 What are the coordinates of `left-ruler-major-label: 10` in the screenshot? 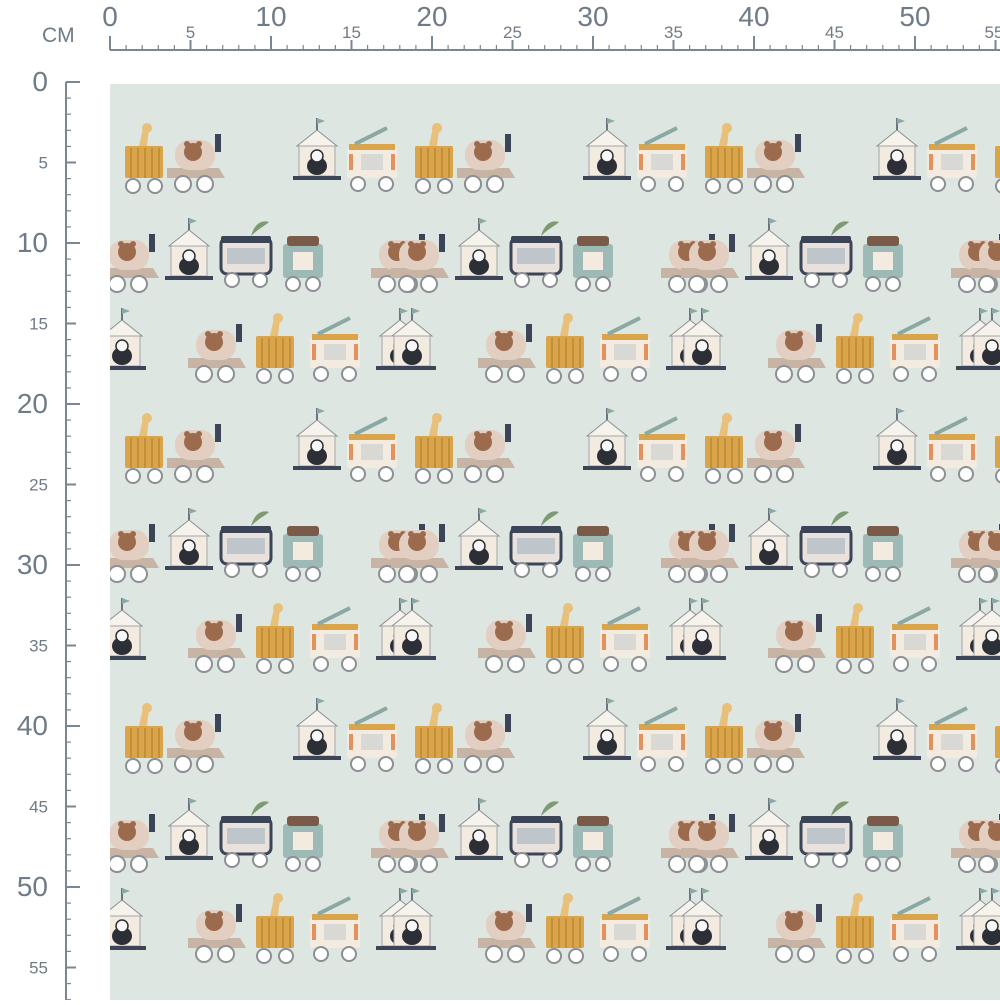 It's located at (32, 242).